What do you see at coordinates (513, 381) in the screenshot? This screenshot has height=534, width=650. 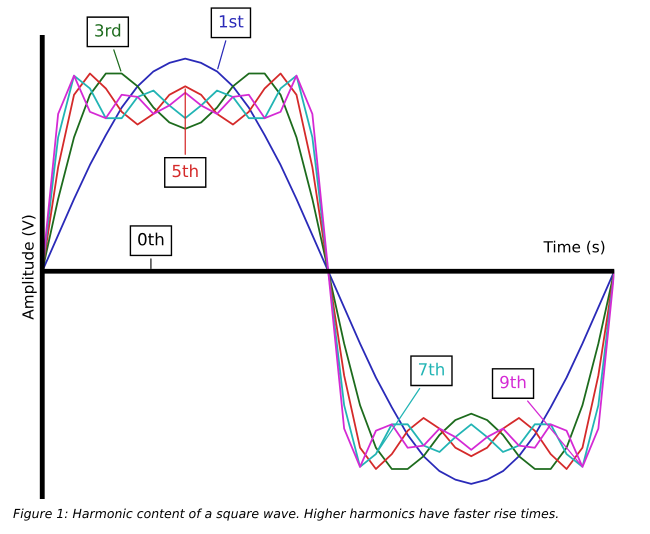 I see `text: 9th` at bounding box center [513, 381].